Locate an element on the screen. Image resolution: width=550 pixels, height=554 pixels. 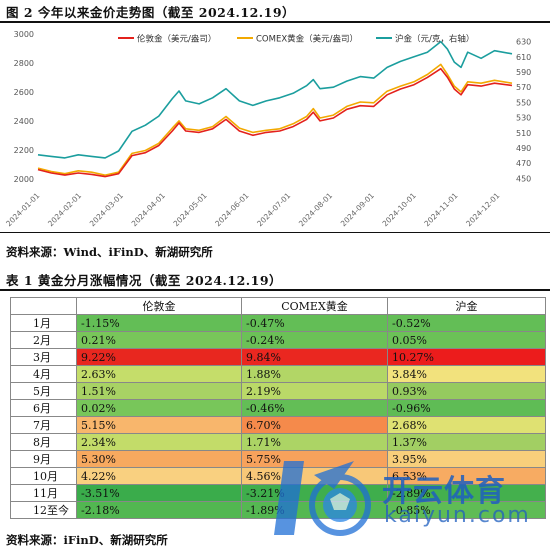
row-label: 12至今 is located at coordinates (43, 510).